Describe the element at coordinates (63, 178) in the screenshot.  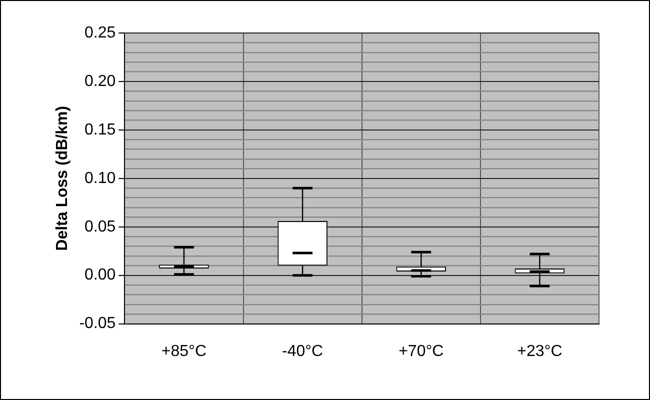
I see `y-axis-title: Delta Loss (dB/km)` at that location.